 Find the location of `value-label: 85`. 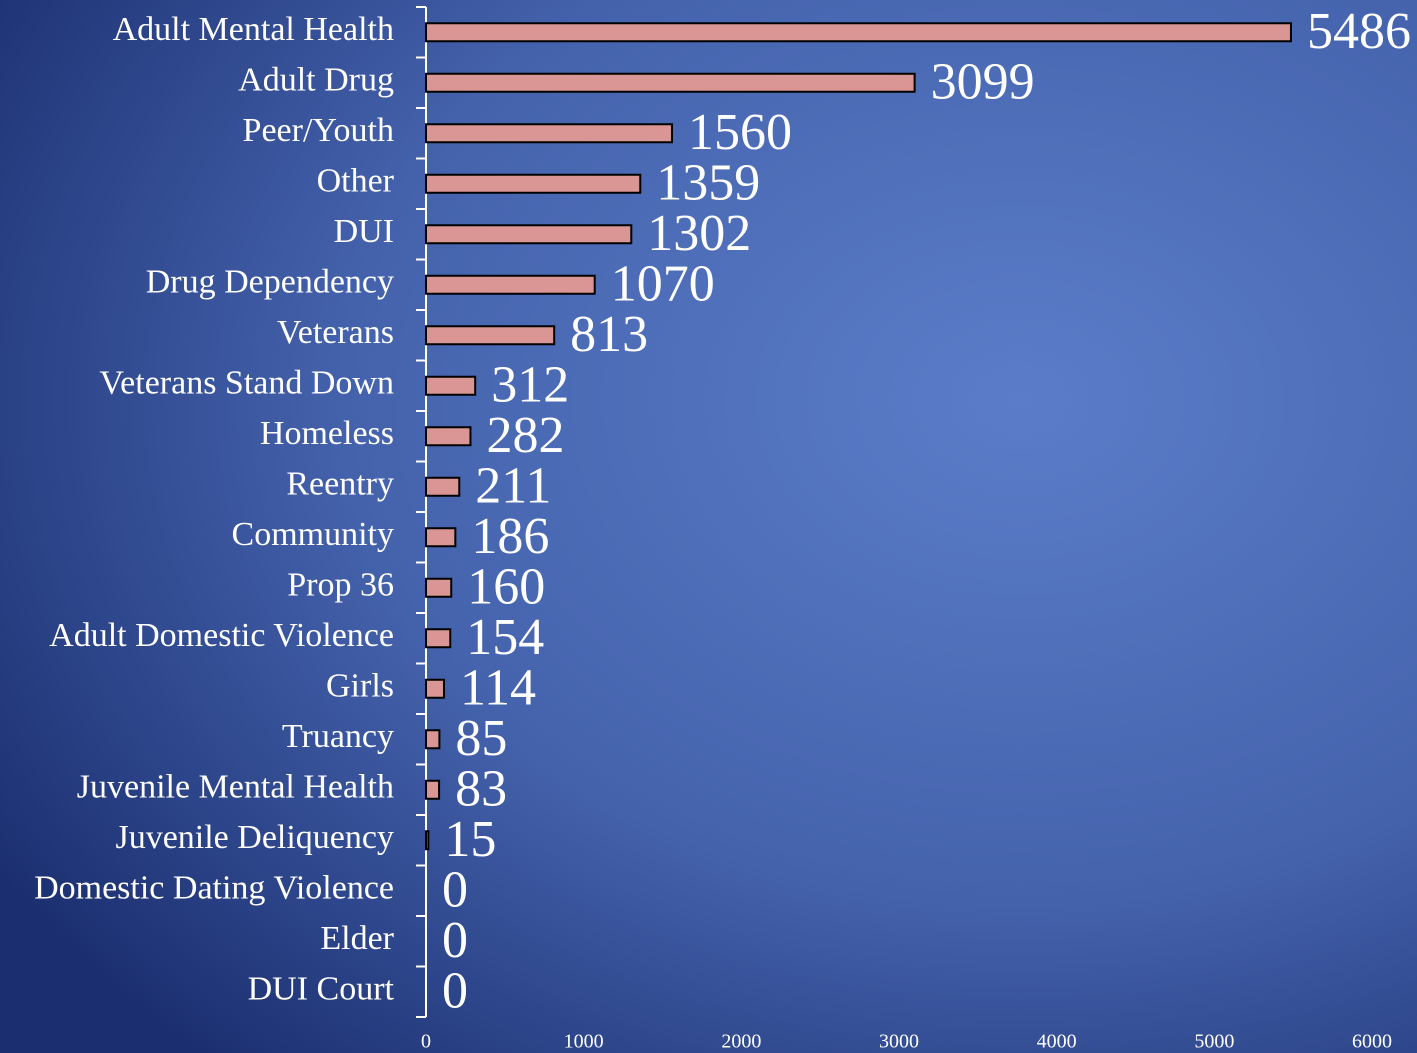

value-label: 85 is located at coordinates (481, 738).